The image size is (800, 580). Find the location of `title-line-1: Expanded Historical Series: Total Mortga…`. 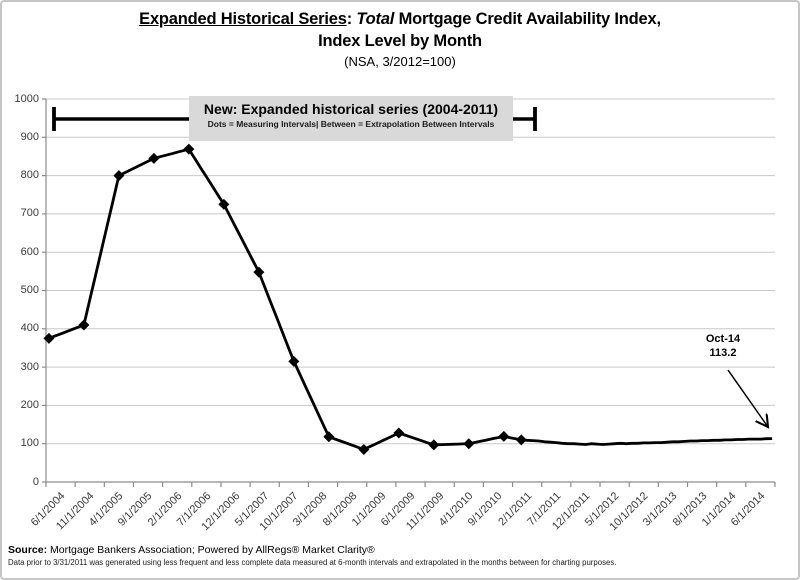

title-line-1: Expanded Historical Series: Total Mortga… is located at coordinates (400, 19).